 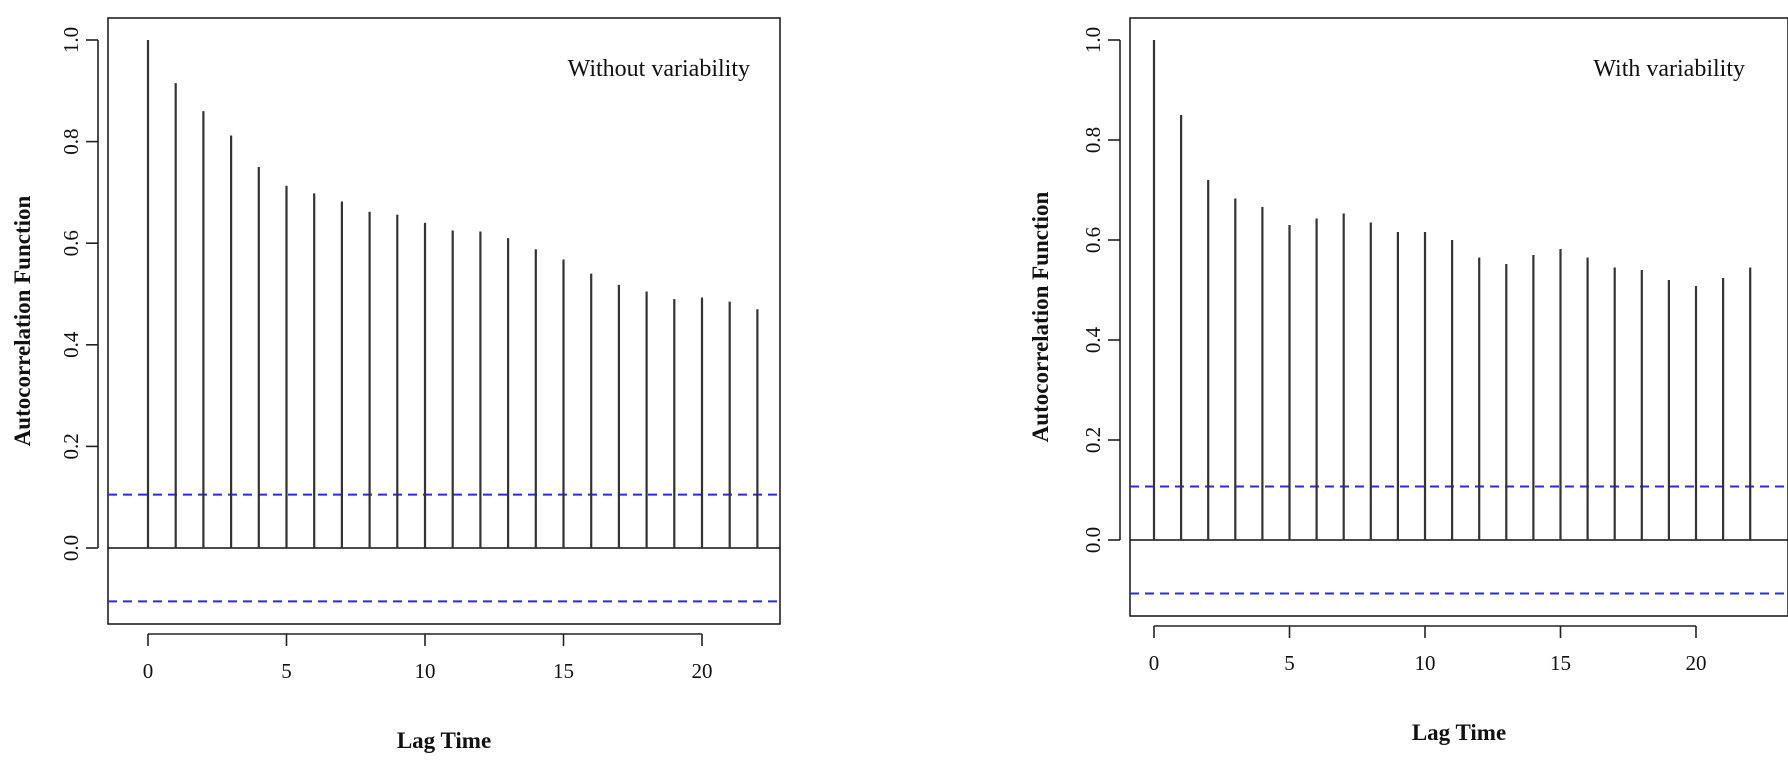 I want to click on panel-annotation: With variability, so click(x=1669, y=69).